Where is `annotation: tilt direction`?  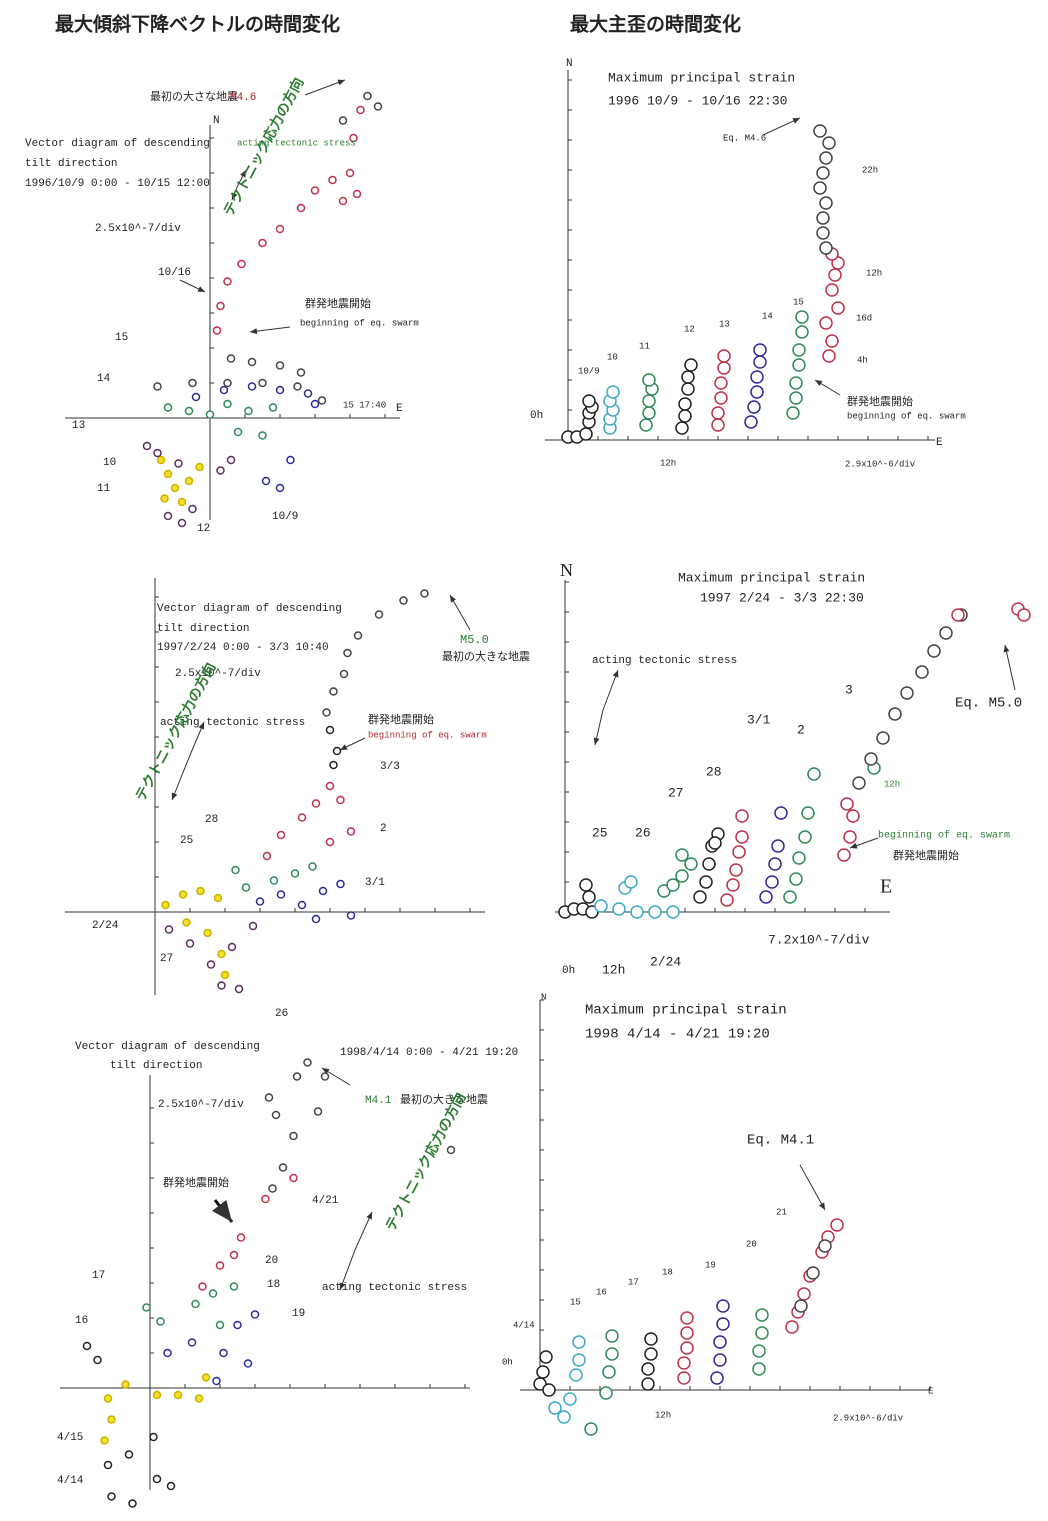
annotation: tilt direction is located at coordinates (156, 1066).